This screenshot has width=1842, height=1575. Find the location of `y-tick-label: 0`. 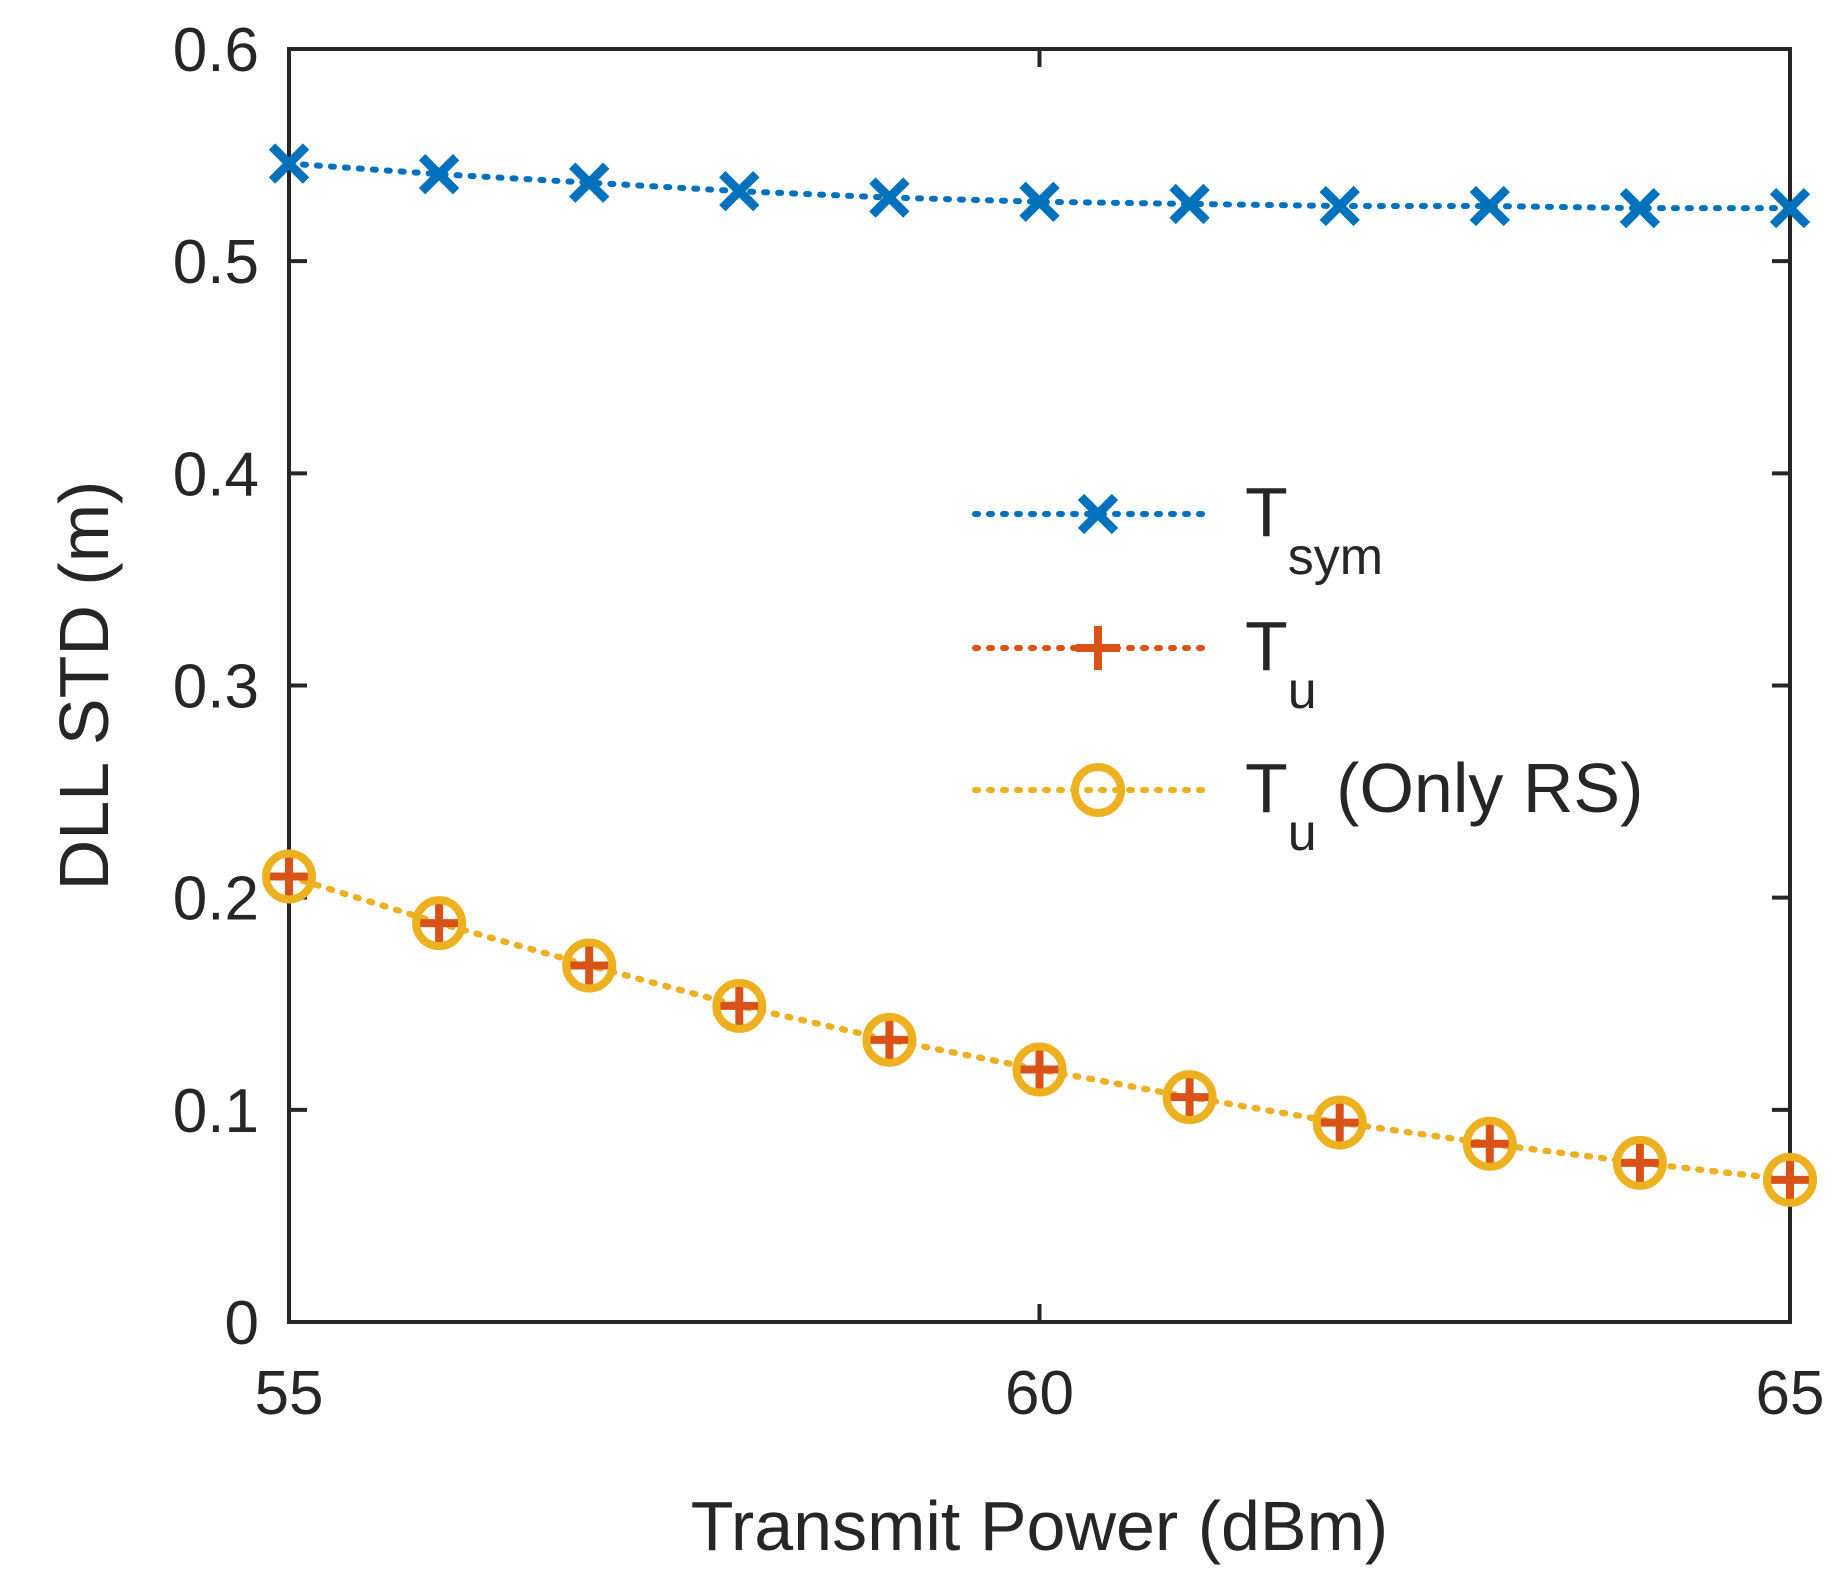

y-tick-label: 0 is located at coordinates (242, 1323).